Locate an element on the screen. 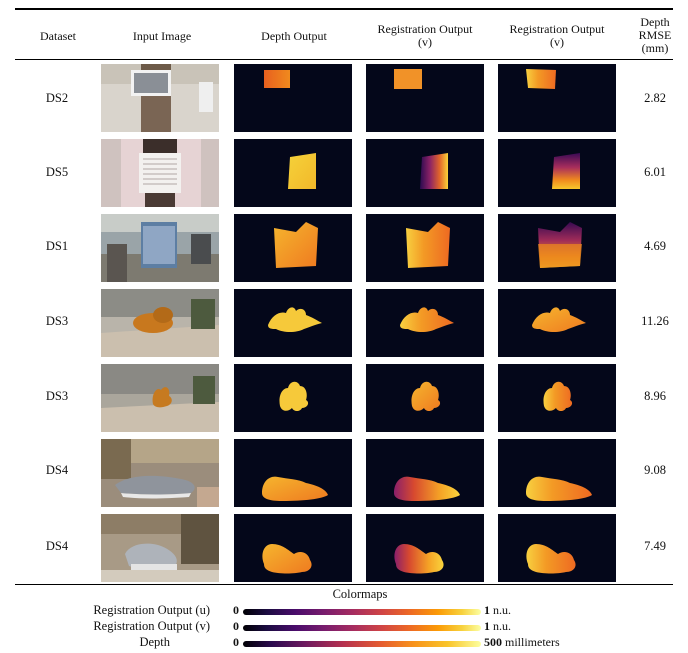 The width and height of the screenshot is (688, 653). row-3-input-image is located at coordinates (160, 248).